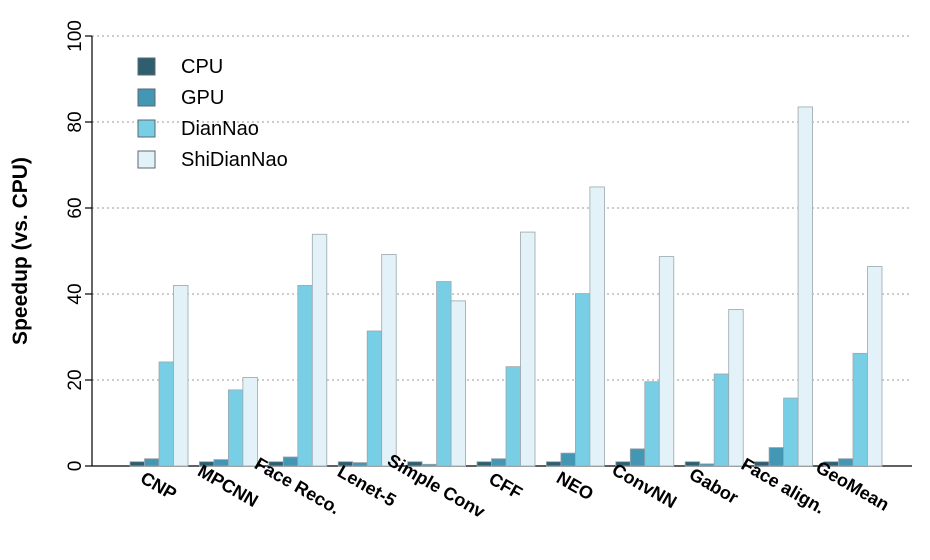 Image resolution: width=930 pixels, height=560 pixels. What do you see at coordinates (805, 286) in the screenshot?
I see `bar-face-align-shidiannao` at bounding box center [805, 286].